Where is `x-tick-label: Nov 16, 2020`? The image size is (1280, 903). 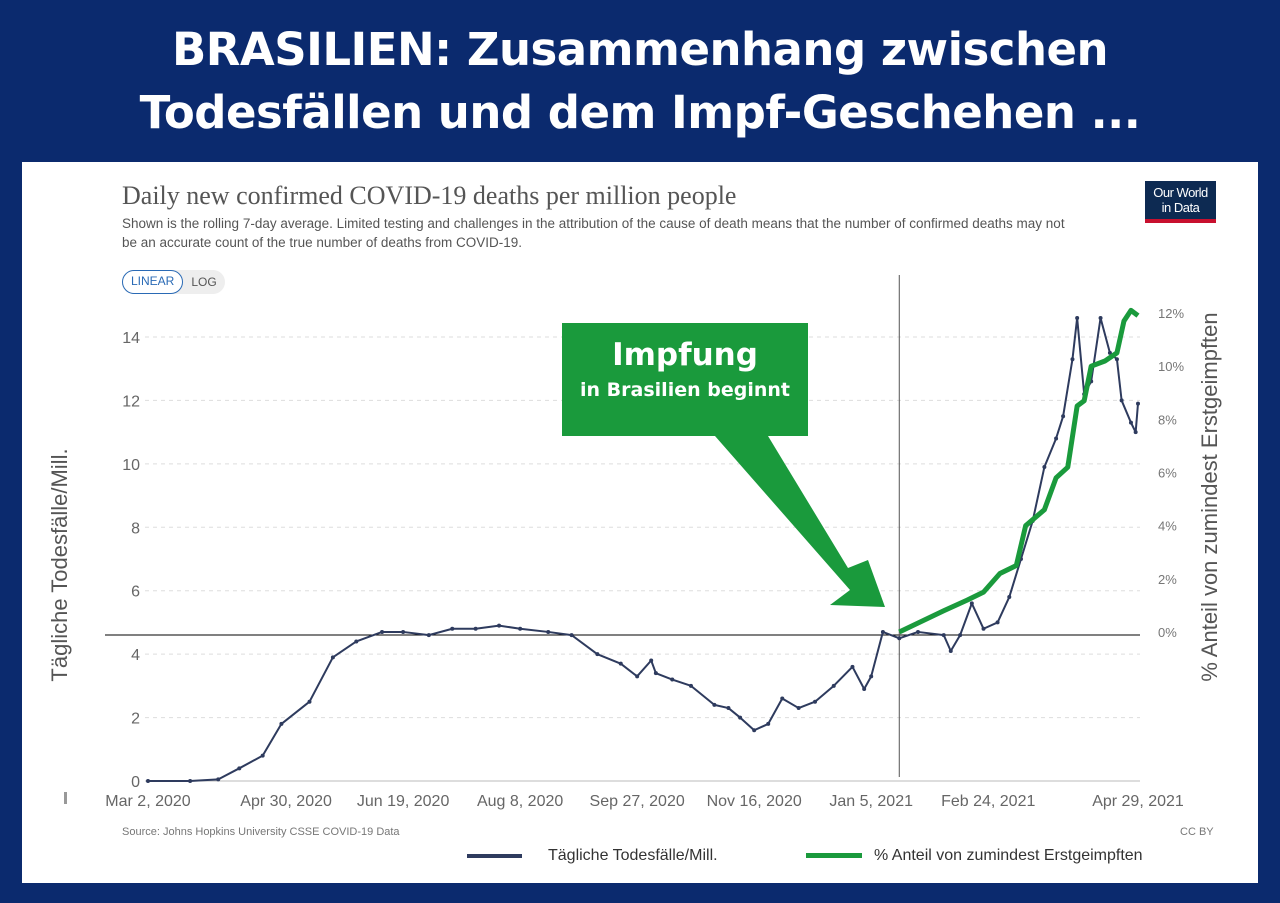
x-tick-label: Nov 16, 2020 is located at coordinates (754, 801).